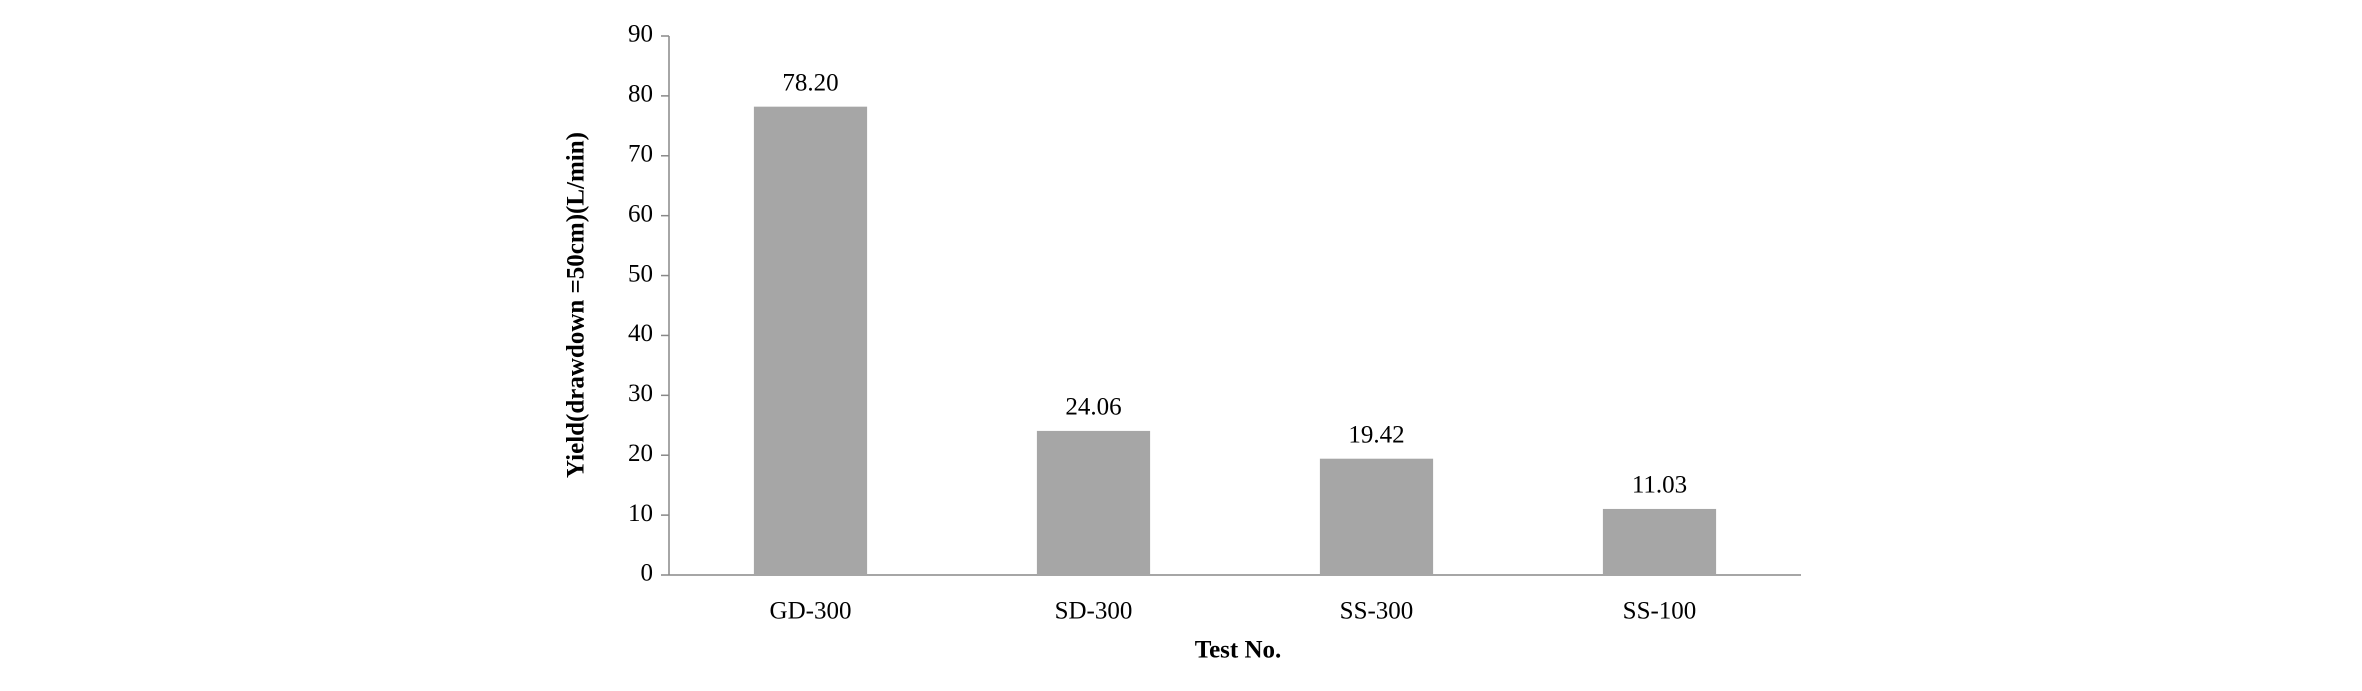  What do you see at coordinates (640, 393) in the screenshot?
I see `y-tick-label: 30` at bounding box center [640, 393].